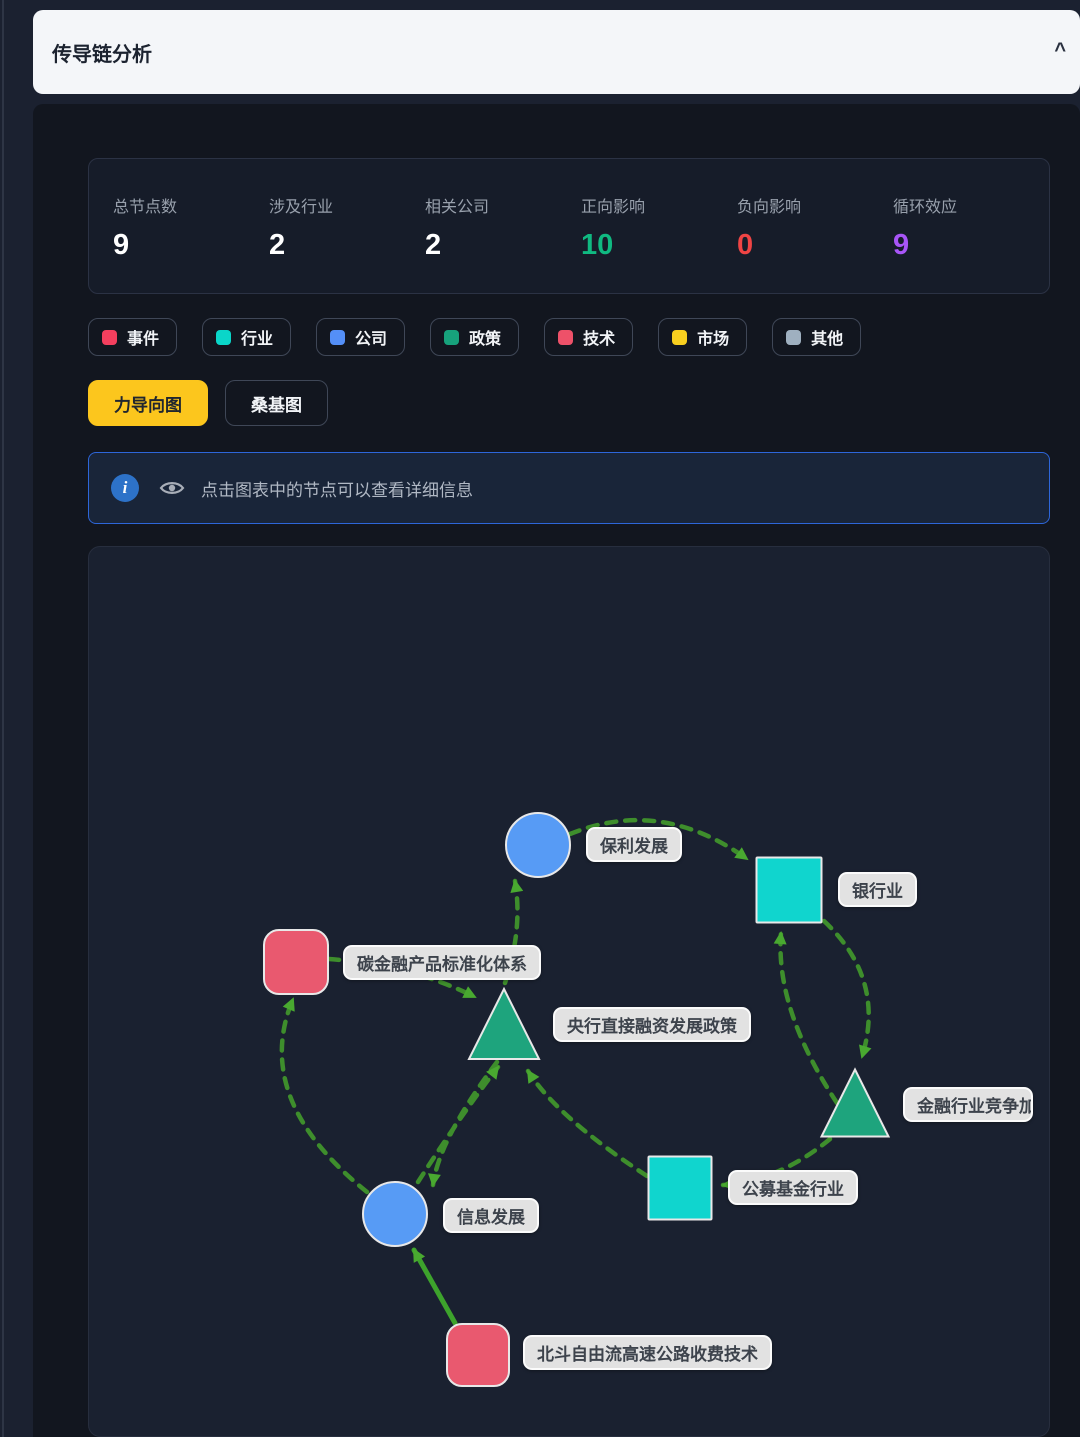 The width and height of the screenshot is (1080, 1437). What do you see at coordinates (846, 989) in the screenshot?
I see `edge-yinhang-jrjz` at bounding box center [846, 989].